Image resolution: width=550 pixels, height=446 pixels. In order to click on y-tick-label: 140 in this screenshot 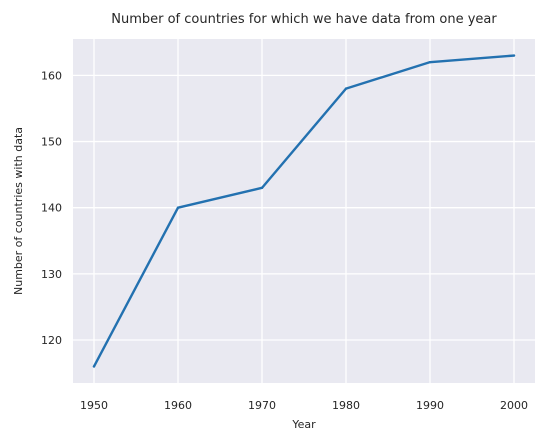, I will do `click(51, 208)`.